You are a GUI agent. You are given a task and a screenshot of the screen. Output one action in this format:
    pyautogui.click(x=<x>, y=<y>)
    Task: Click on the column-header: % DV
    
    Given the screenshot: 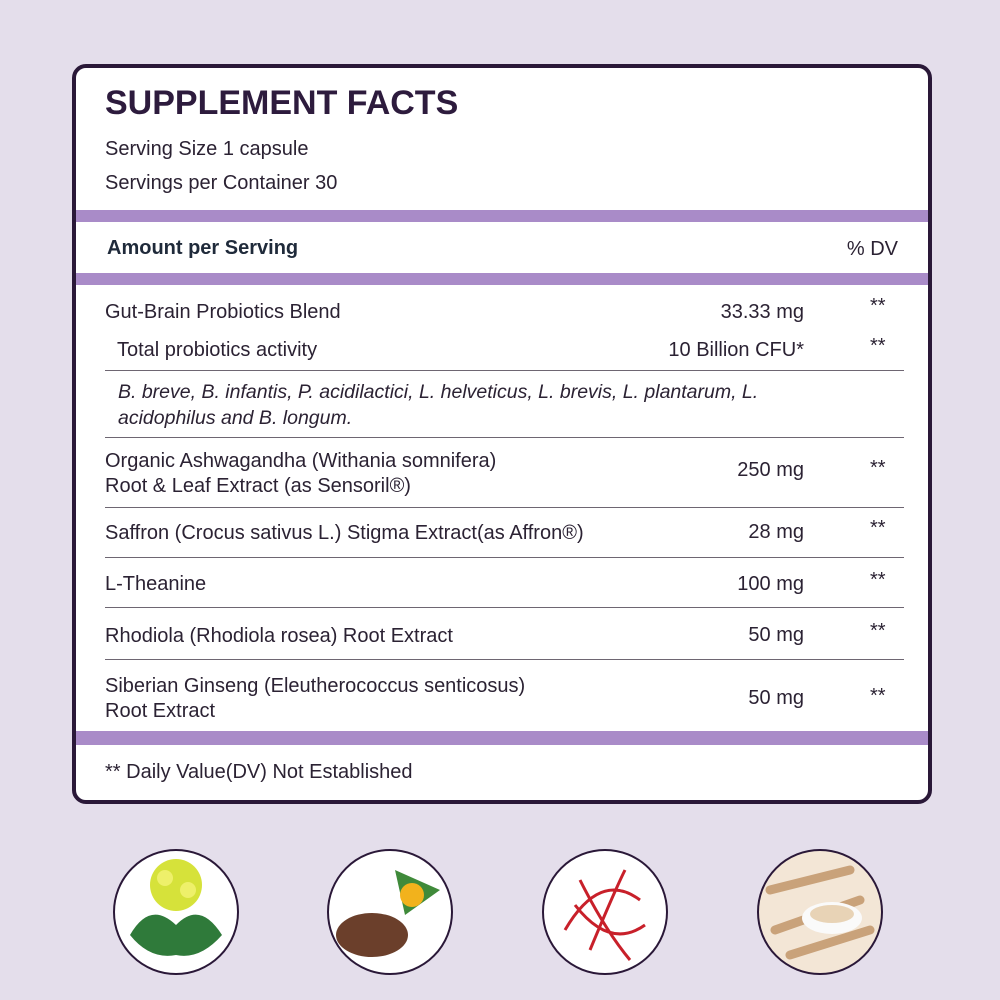 What is the action you would take?
    pyautogui.click(x=872, y=249)
    